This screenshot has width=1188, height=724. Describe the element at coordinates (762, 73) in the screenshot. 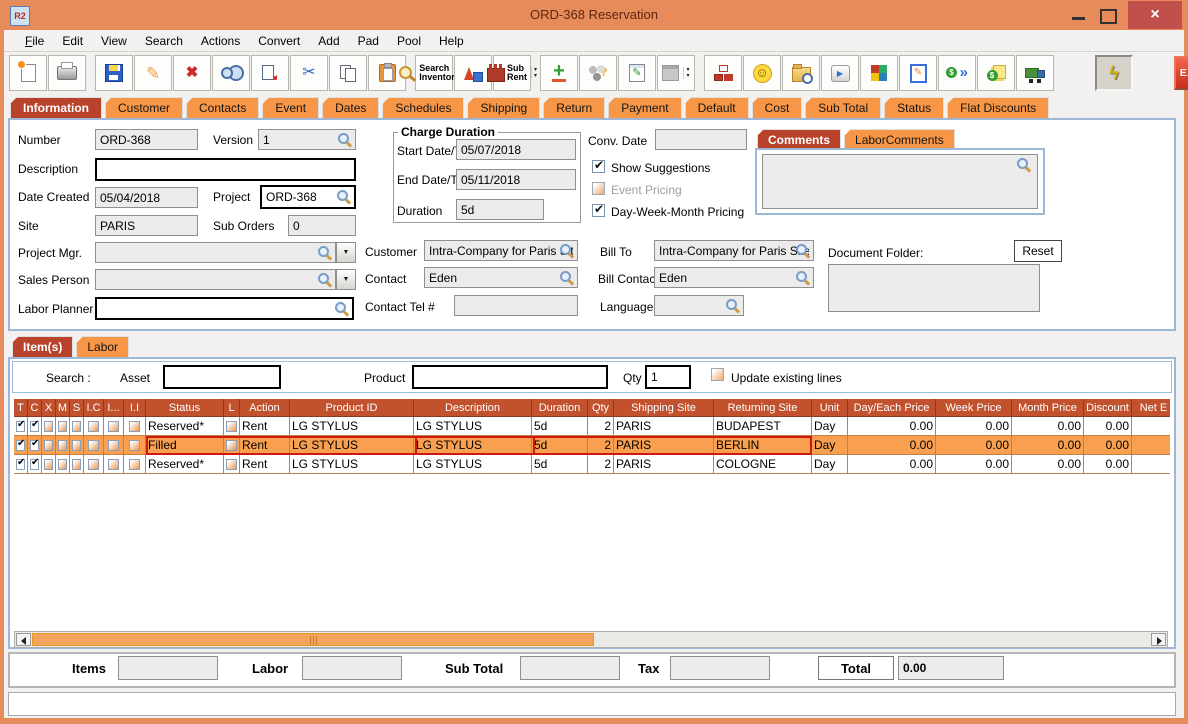

I see `smiley-button: ☺` at that location.